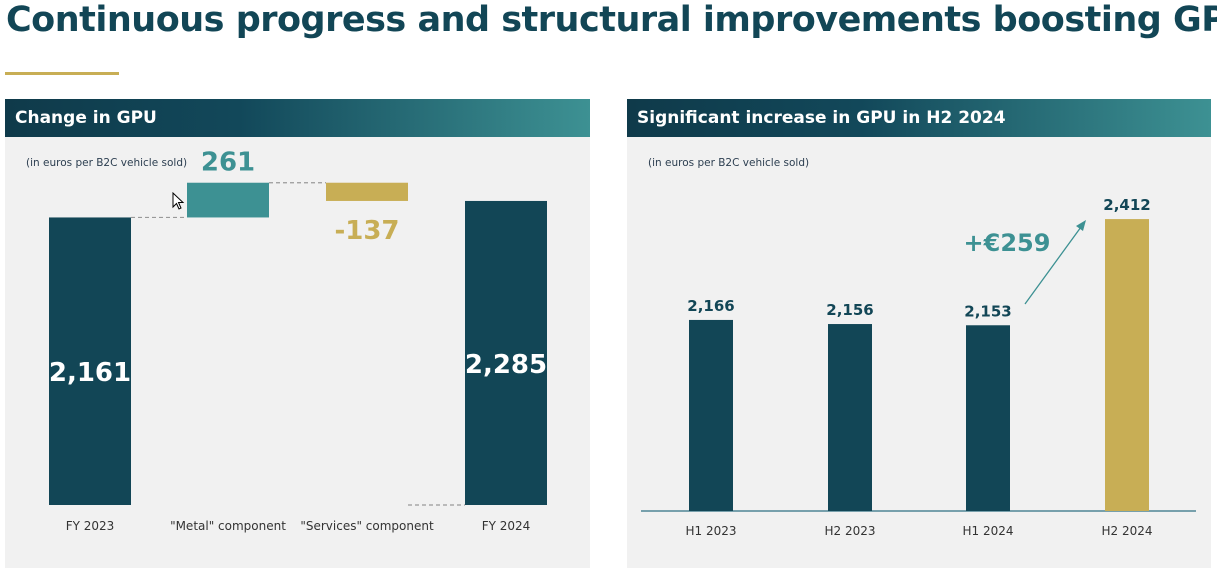  What do you see at coordinates (90, 526) in the screenshot?
I see `category-label: FY 2023` at bounding box center [90, 526].